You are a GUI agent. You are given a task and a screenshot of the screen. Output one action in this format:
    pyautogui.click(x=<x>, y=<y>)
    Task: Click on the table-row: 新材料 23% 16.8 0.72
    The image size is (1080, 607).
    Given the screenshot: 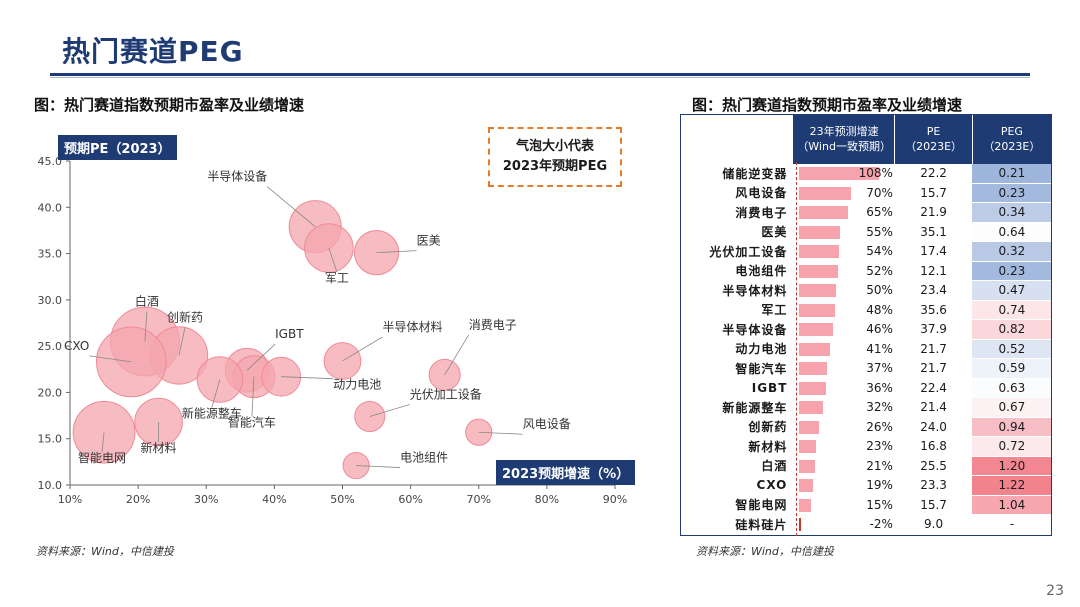 What is the action you would take?
    pyautogui.click(x=866, y=446)
    